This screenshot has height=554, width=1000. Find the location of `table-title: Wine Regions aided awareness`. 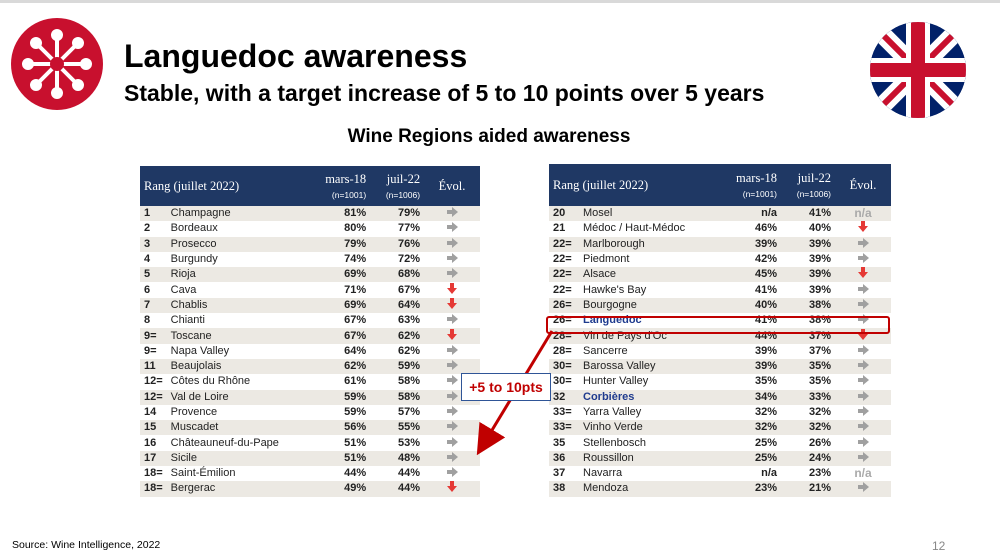

table-title: Wine Regions aided awareness is located at coordinates (489, 136).